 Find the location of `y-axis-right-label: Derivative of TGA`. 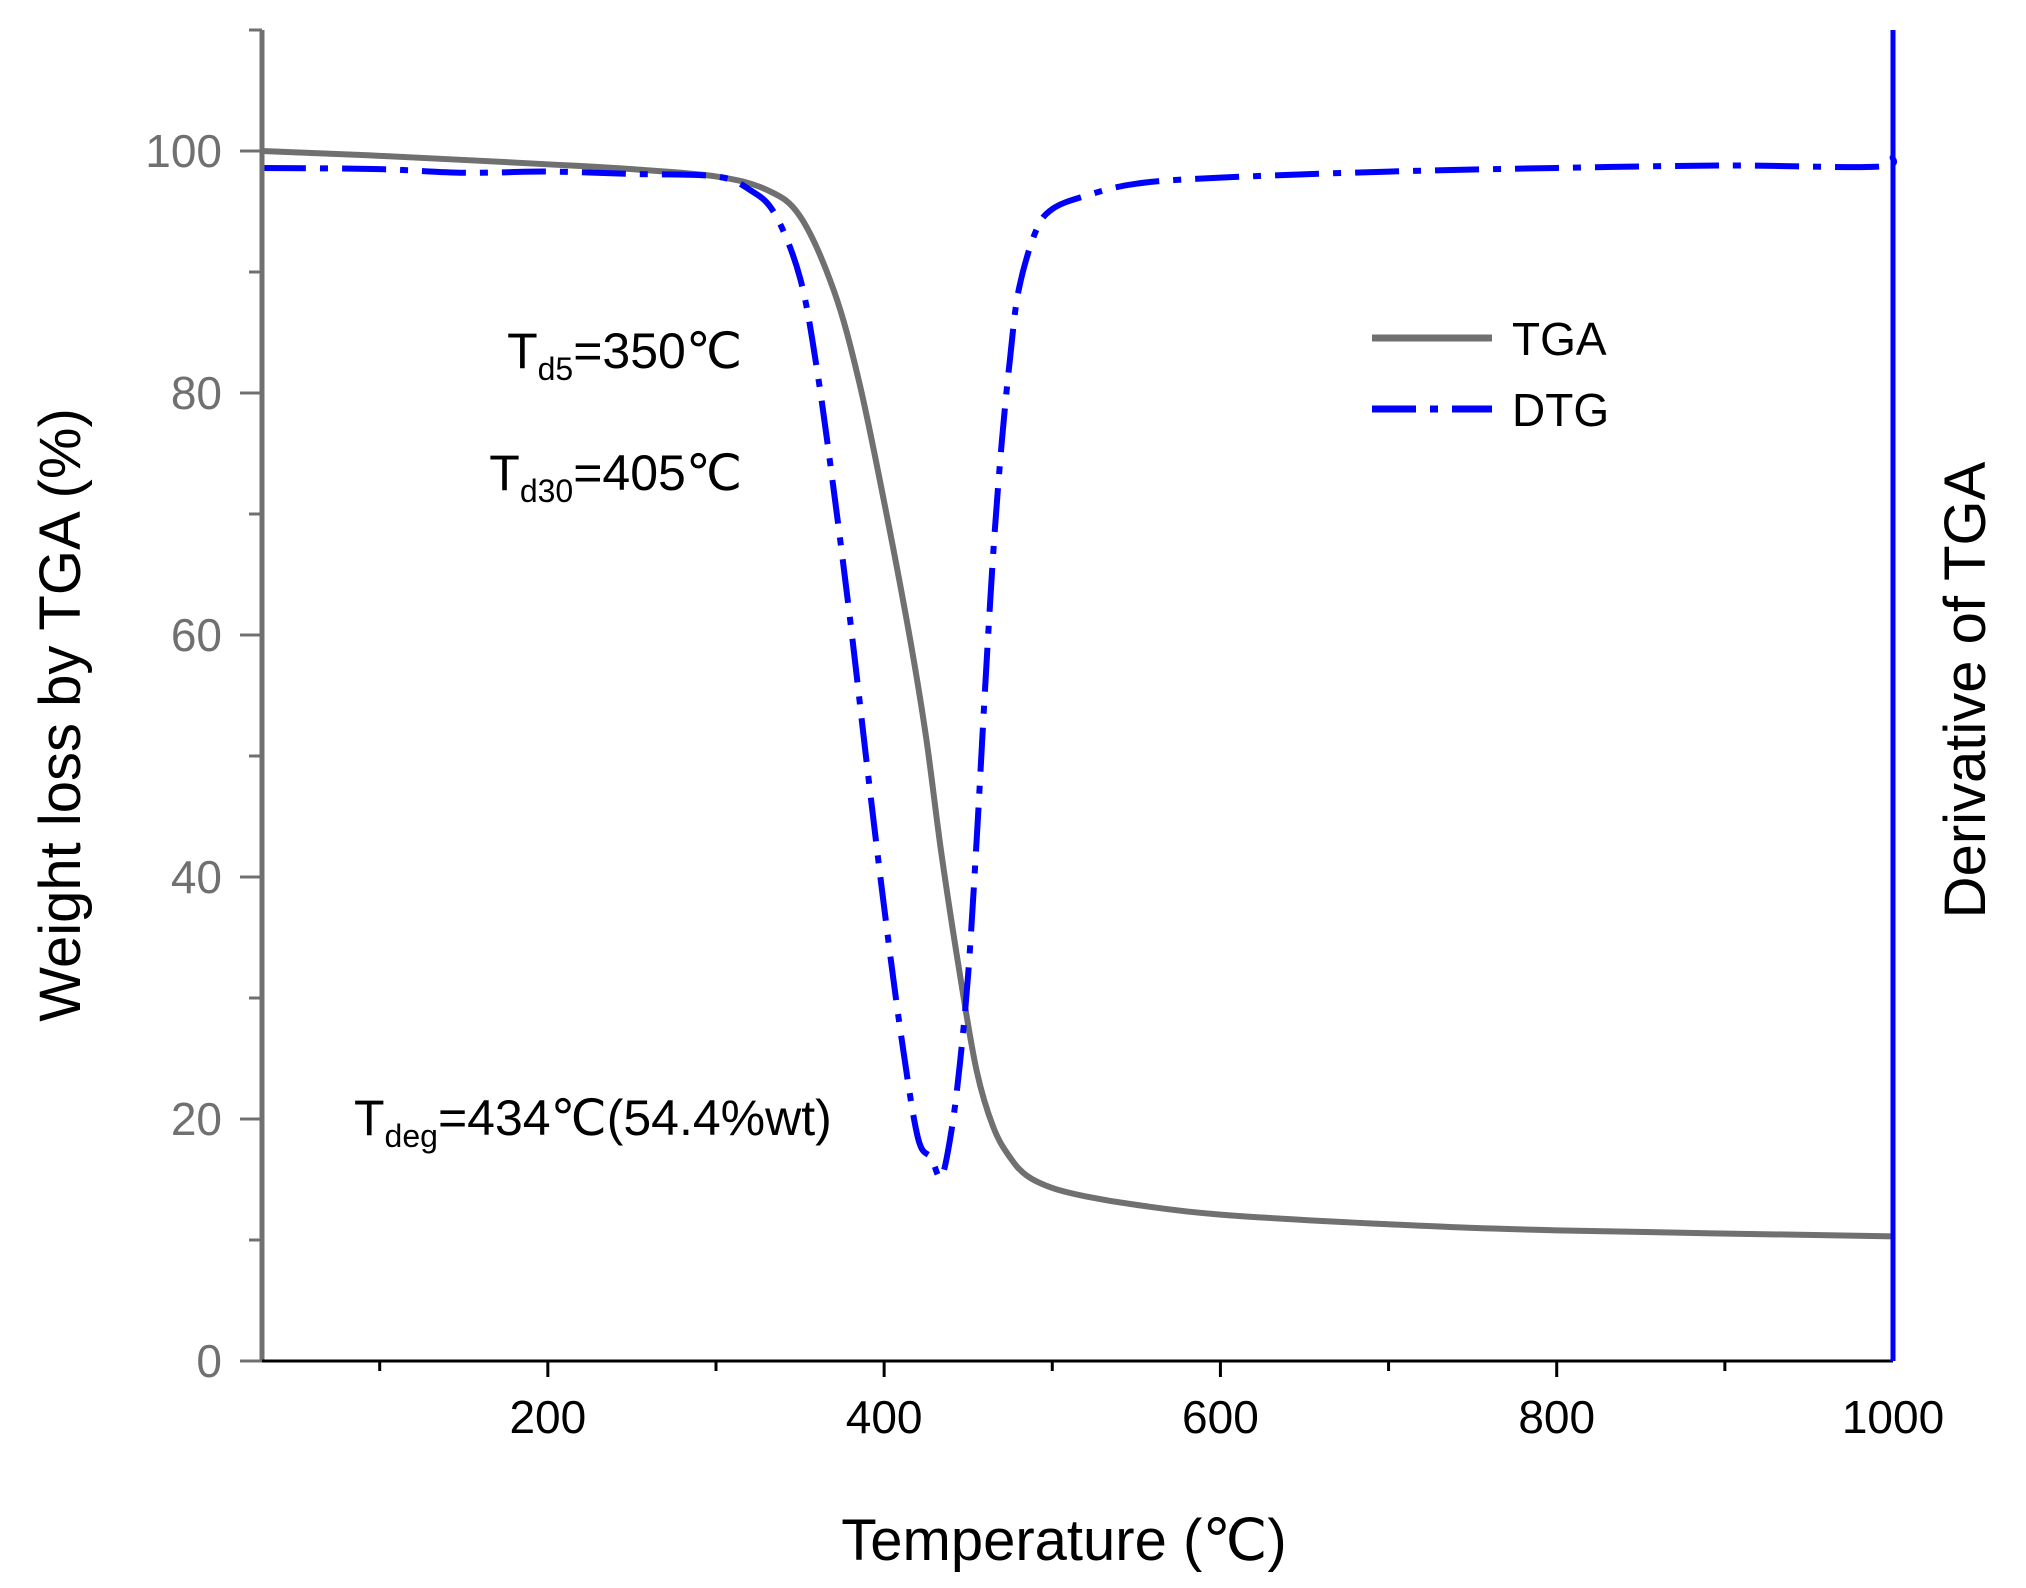

y-axis-right-label: Derivative of TGA is located at coordinates (1965, 689).